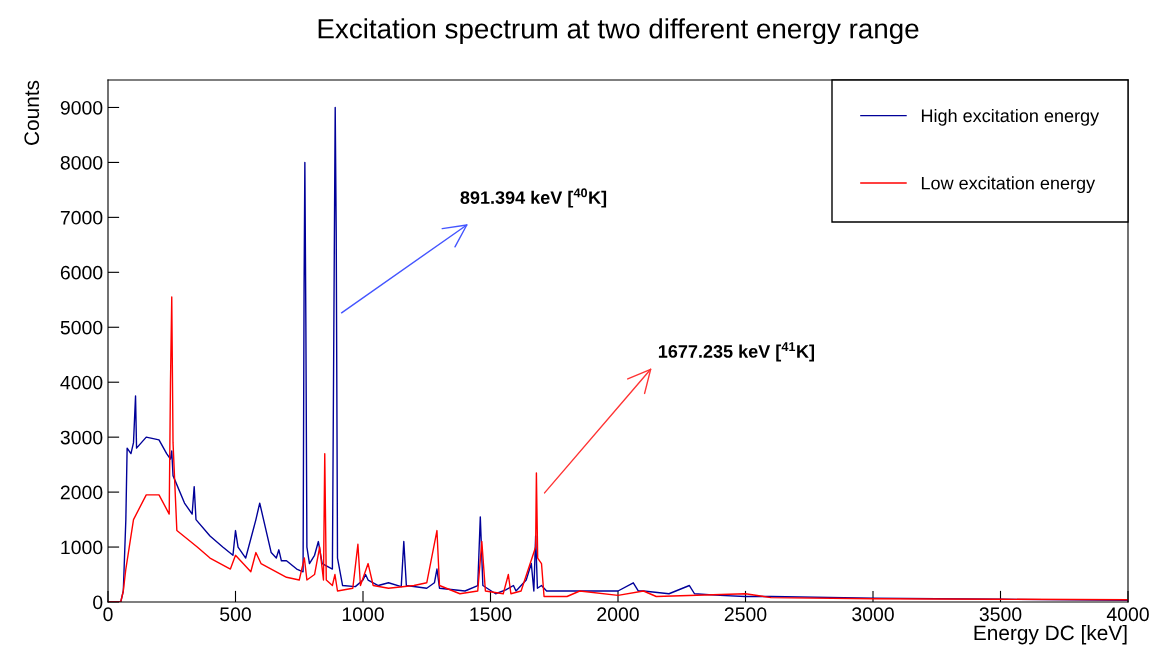 The width and height of the screenshot is (1153, 650). What do you see at coordinates (736, 352) in the screenshot?
I see `annotation: 1677.235 keV [$^{41}$K]` at bounding box center [736, 352].